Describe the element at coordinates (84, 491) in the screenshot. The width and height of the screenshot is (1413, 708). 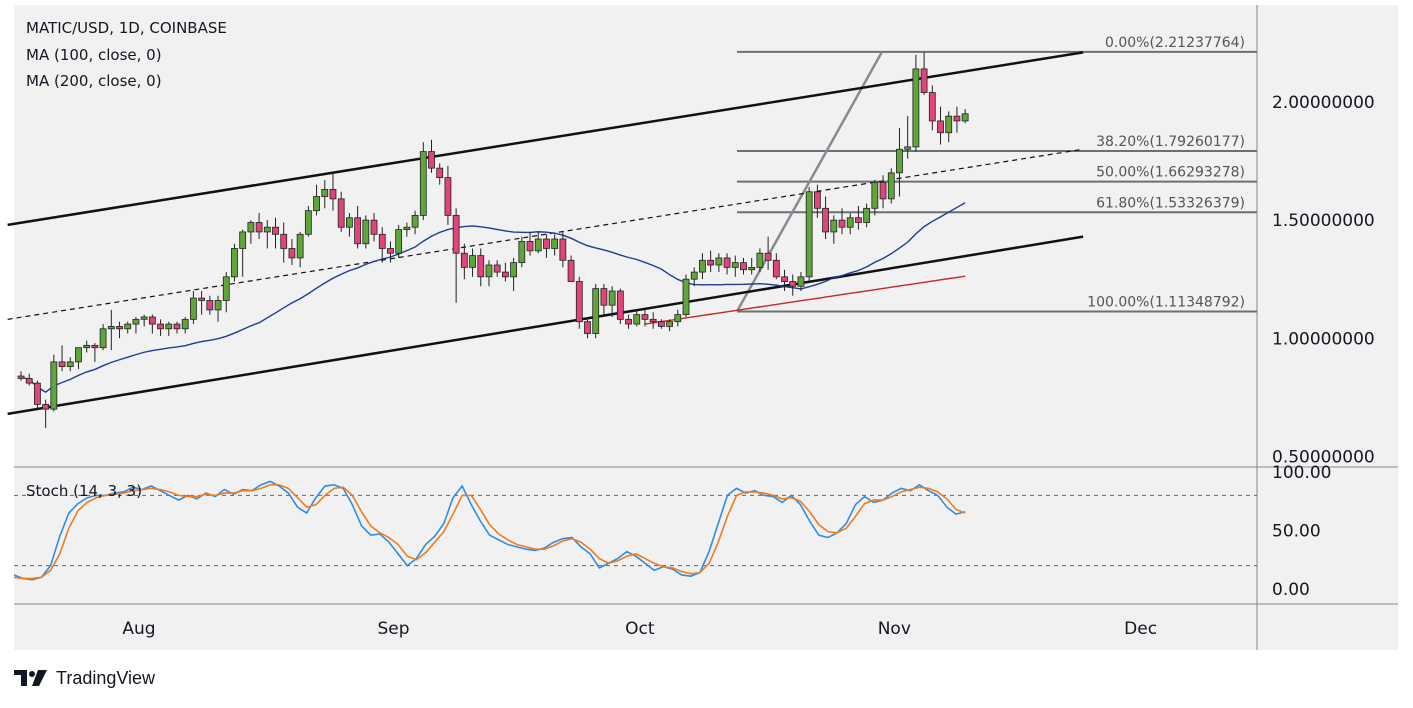
I see `stoch-legend: Stoch (14, 3, 3)` at that location.